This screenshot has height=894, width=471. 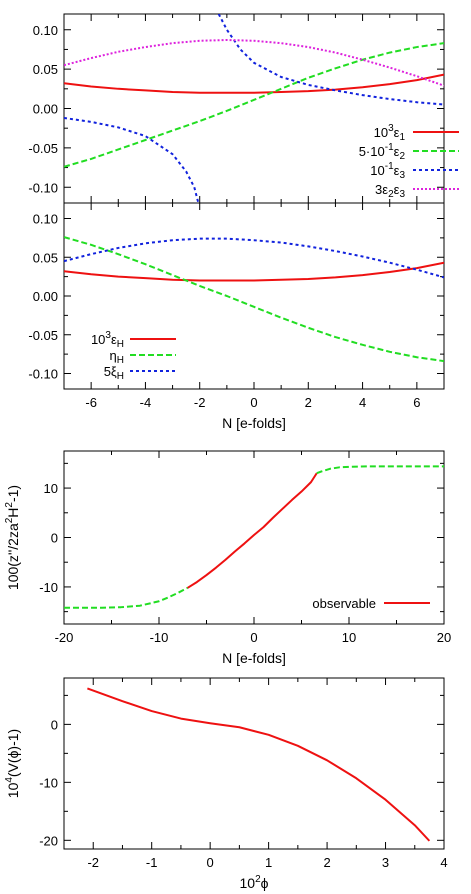 What do you see at coordinates (114, 373) in the screenshot?
I see `legend-label: 5ξH` at bounding box center [114, 373].